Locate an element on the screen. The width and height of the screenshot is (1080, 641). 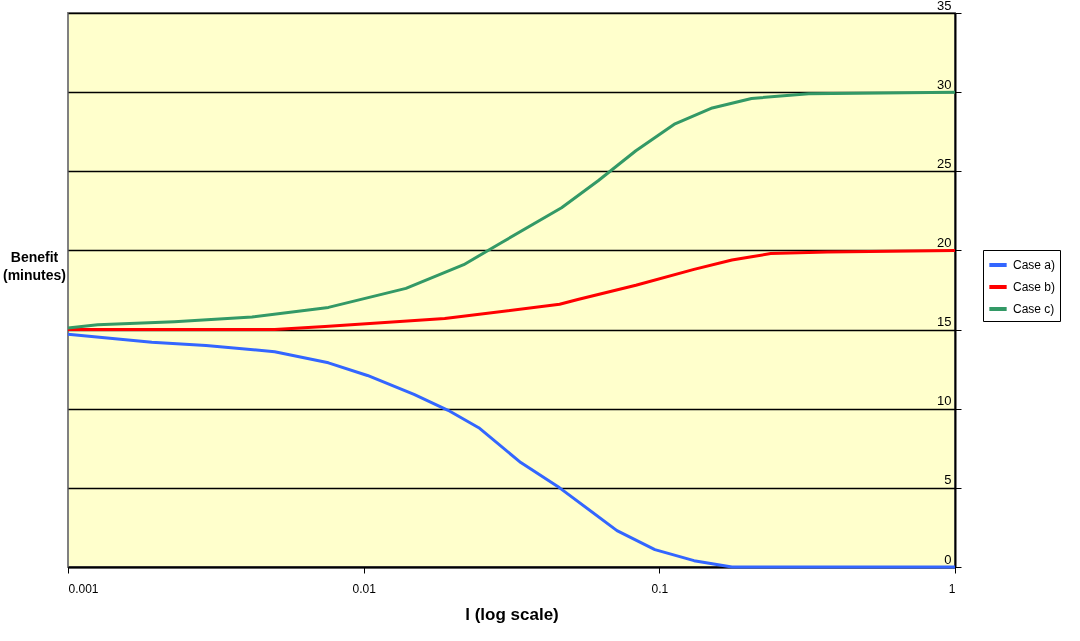
y-tick-label: 30 is located at coordinates (944, 84).